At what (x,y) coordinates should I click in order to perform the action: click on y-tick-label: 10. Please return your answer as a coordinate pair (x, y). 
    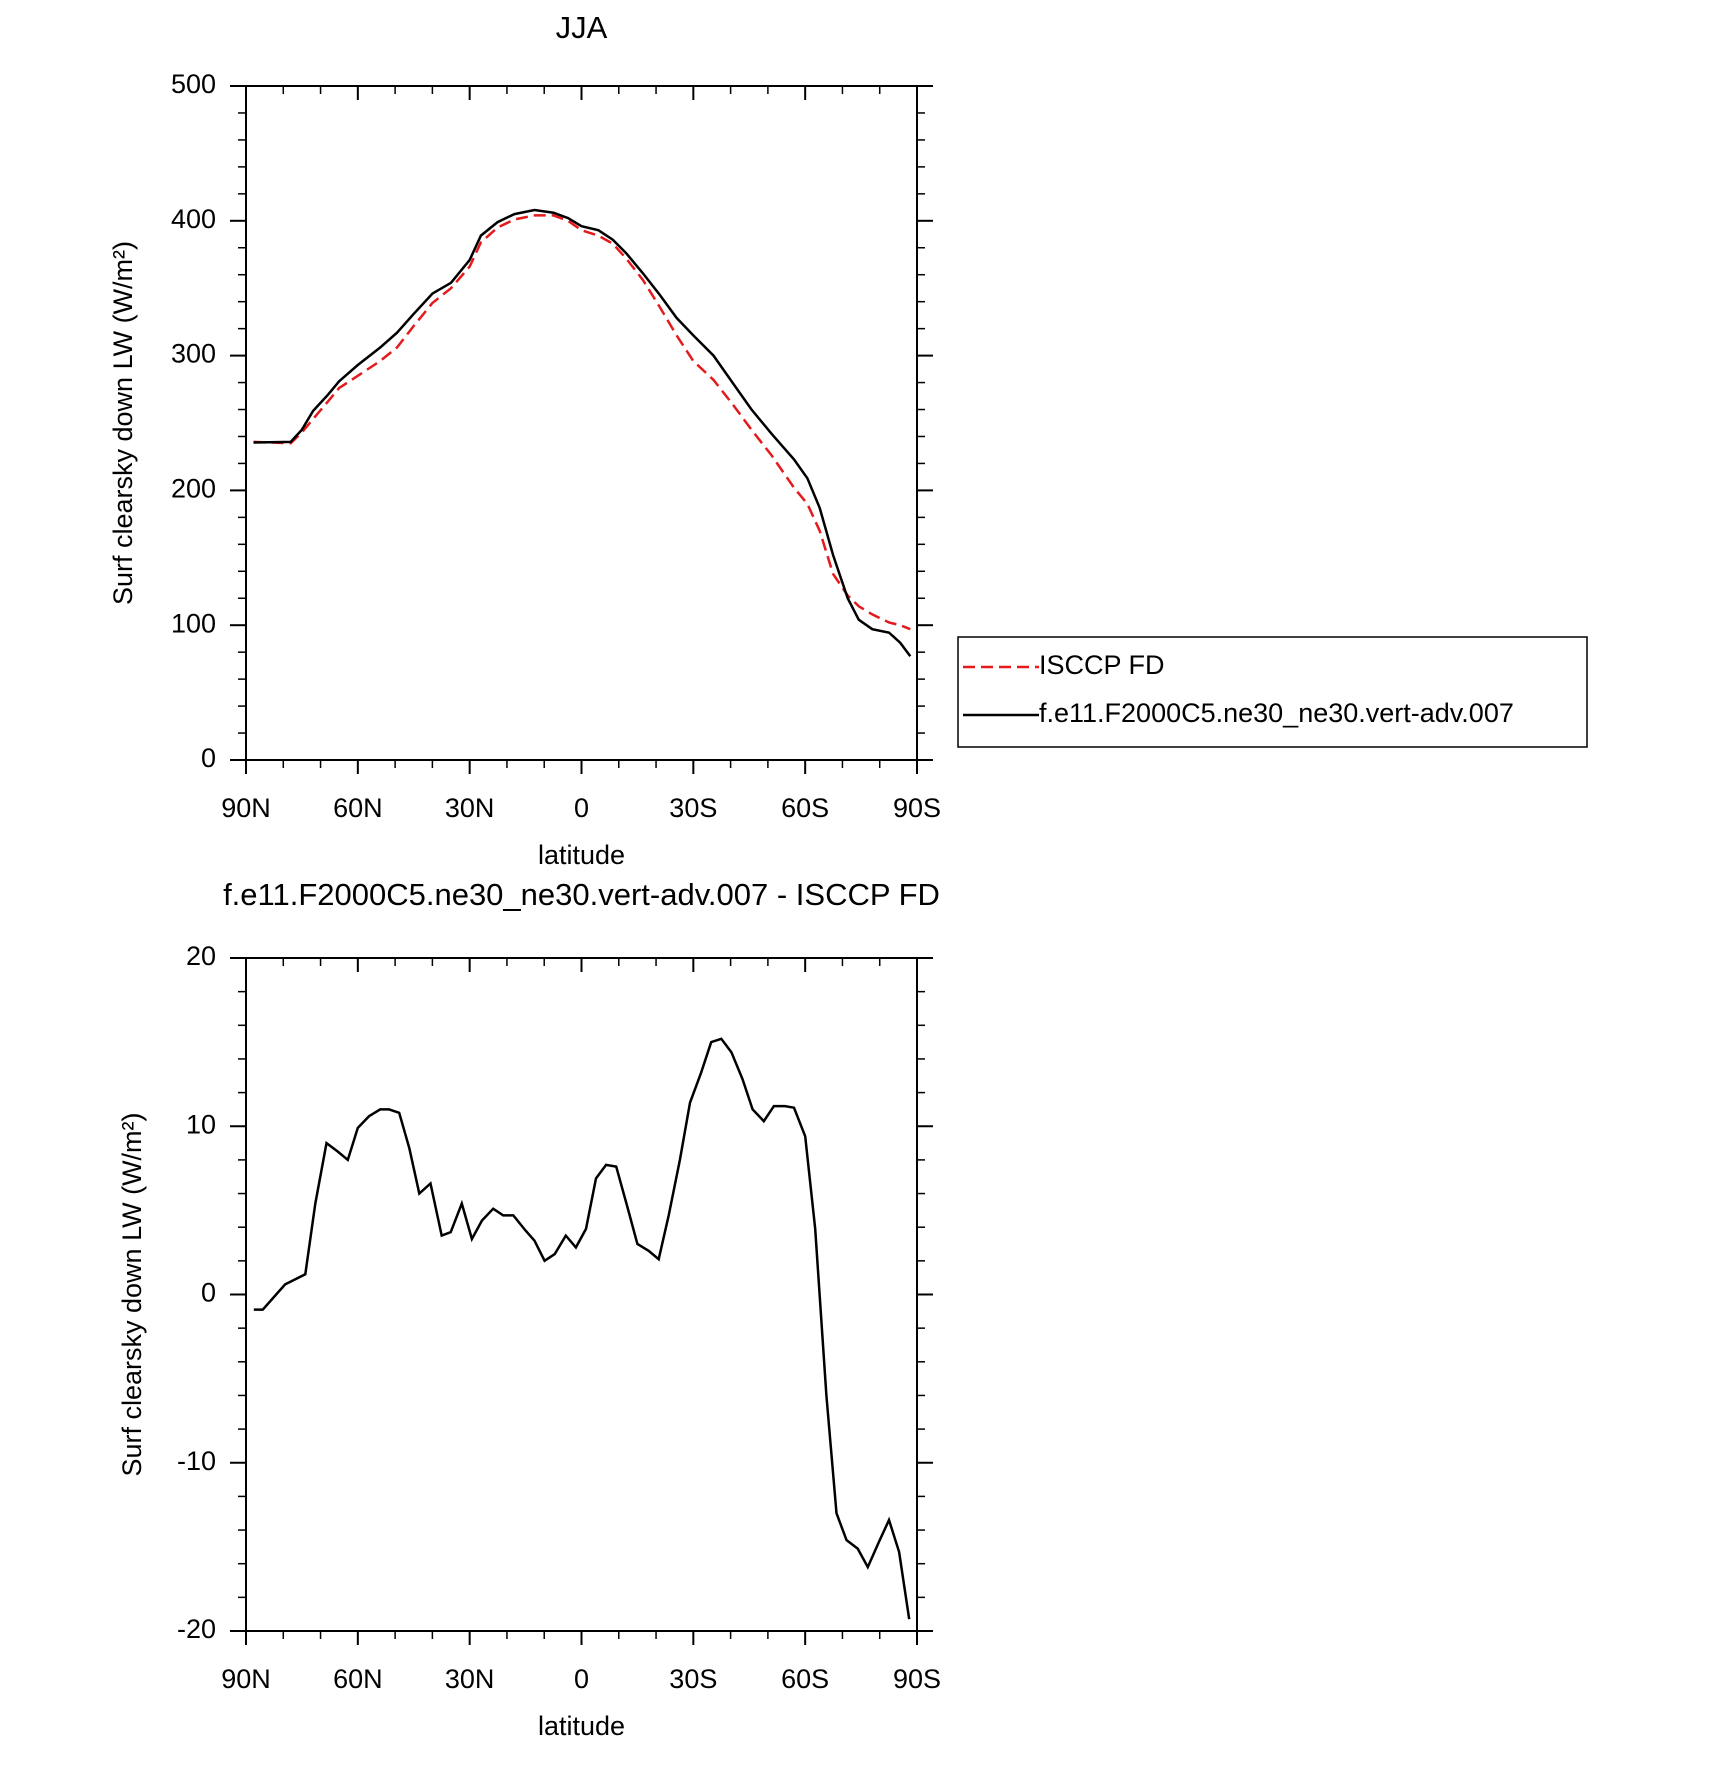
    Looking at the image, I should click on (201, 1124).